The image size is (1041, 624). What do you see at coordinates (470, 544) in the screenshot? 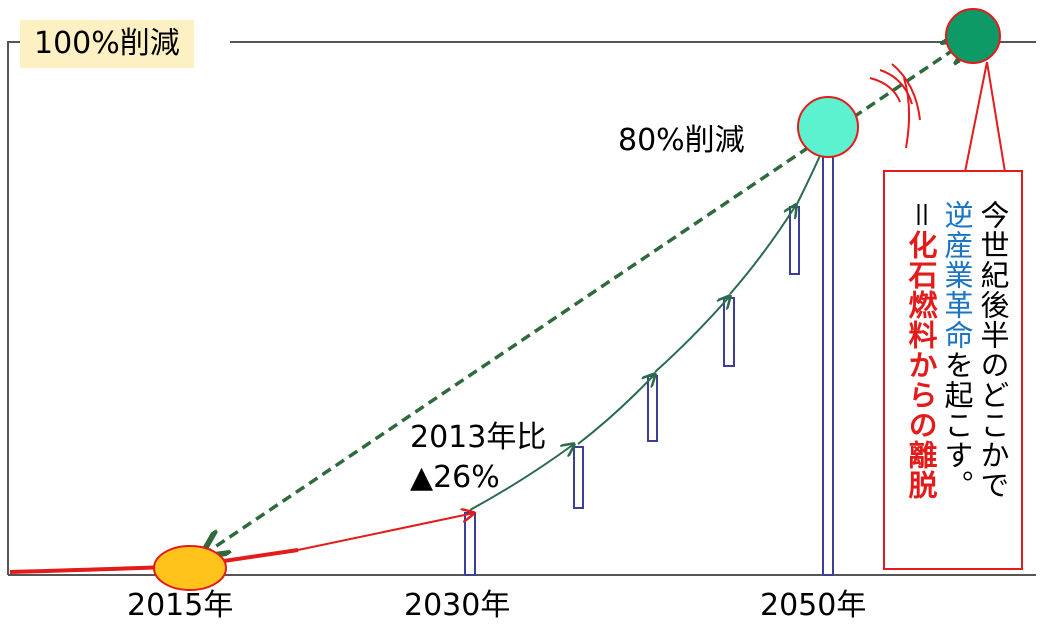
I see `bar-2030` at bounding box center [470, 544].